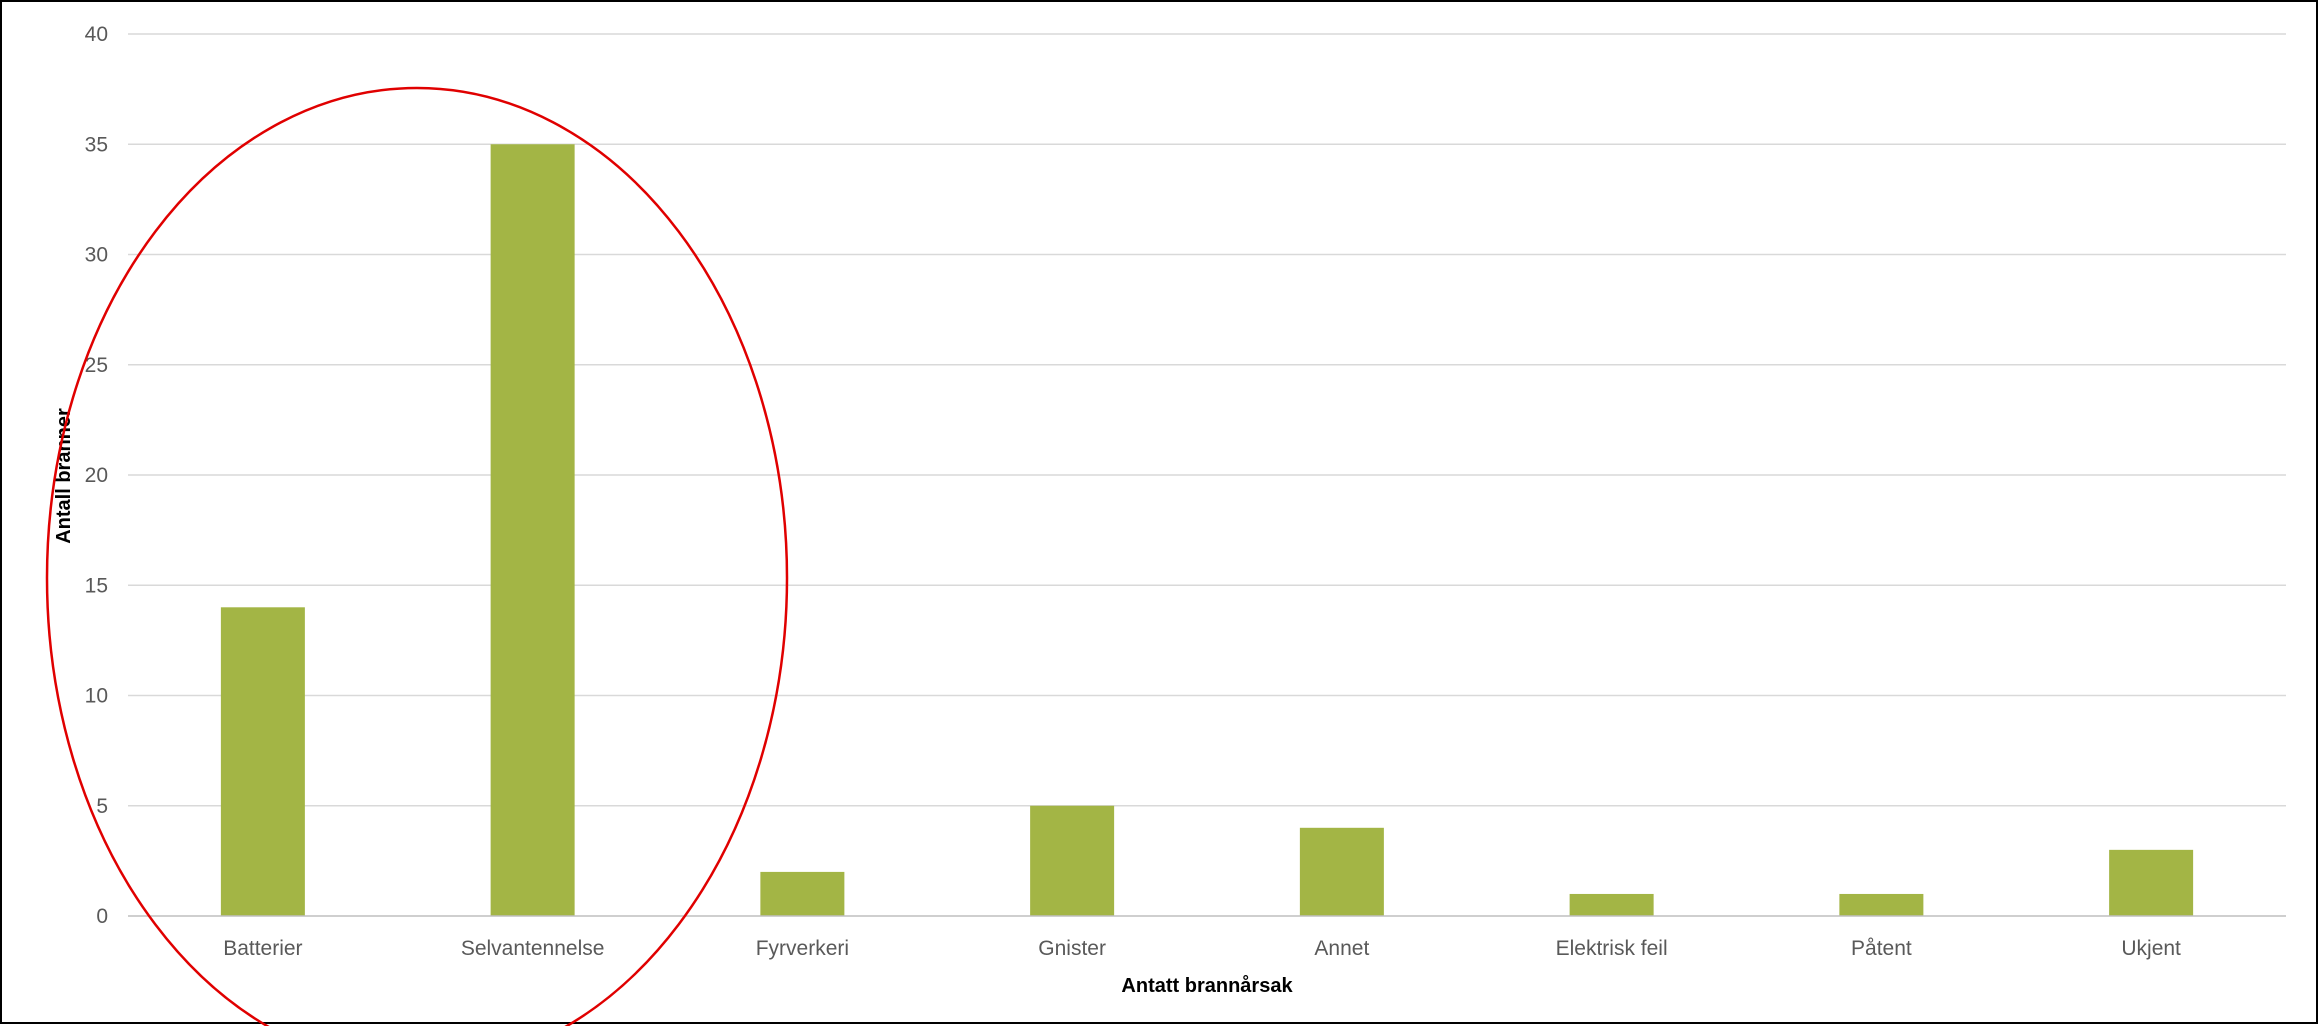 The image size is (2318, 1026). I want to click on y-tick-label: 30, so click(96, 255).